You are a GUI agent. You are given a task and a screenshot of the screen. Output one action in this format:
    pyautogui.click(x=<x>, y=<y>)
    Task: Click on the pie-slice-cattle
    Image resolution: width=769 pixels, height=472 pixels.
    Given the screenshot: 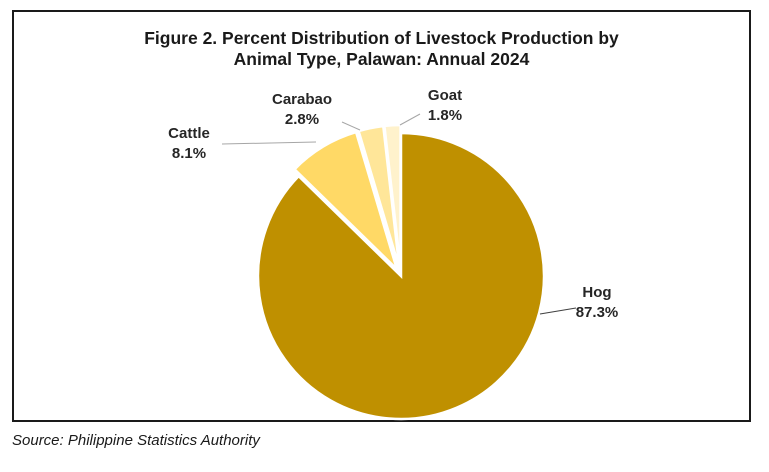 What is the action you would take?
    pyautogui.click(x=346, y=202)
    